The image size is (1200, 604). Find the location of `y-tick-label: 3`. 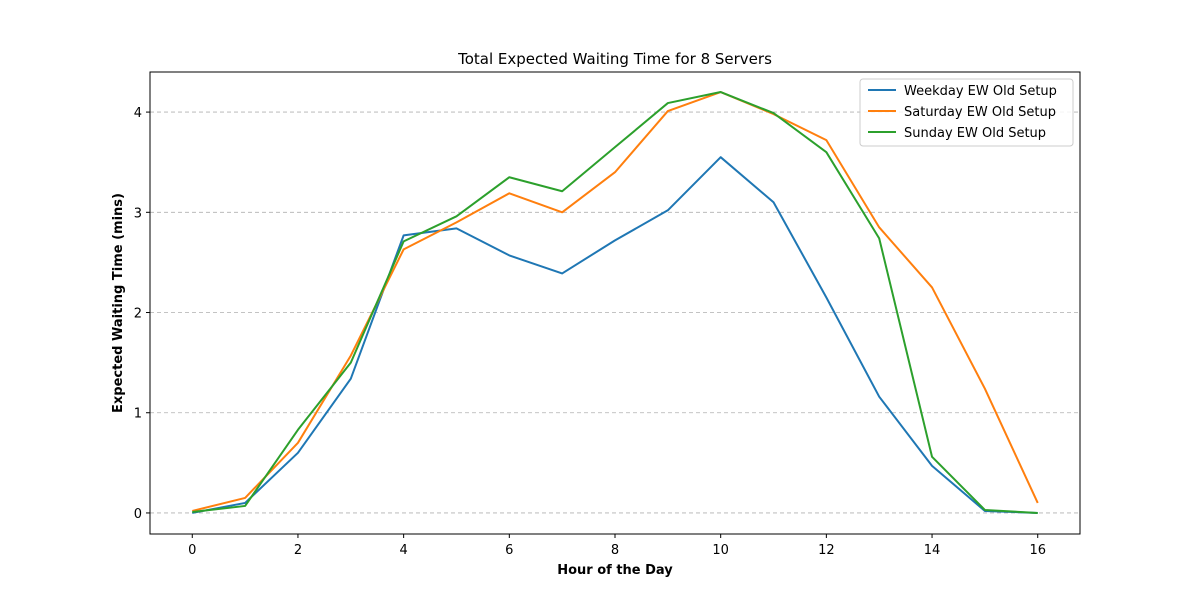

y-tick-label: 3 is located at coordinates (138, 213).